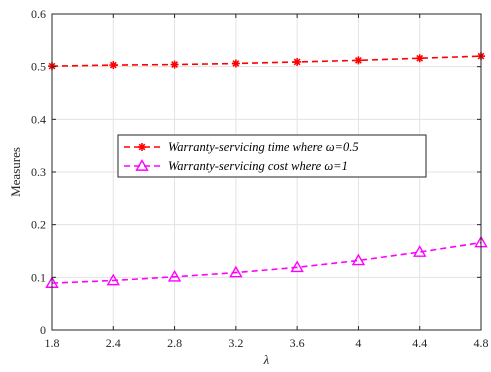  I want to click on y-tick-label: 0.1, so click(38, 277).